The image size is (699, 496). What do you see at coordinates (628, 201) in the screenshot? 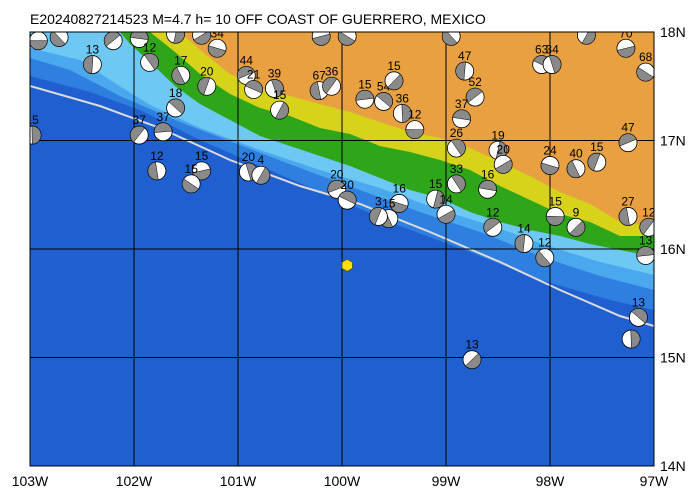
I see `event-depth-label: 27` at bounding box center [628, 201].